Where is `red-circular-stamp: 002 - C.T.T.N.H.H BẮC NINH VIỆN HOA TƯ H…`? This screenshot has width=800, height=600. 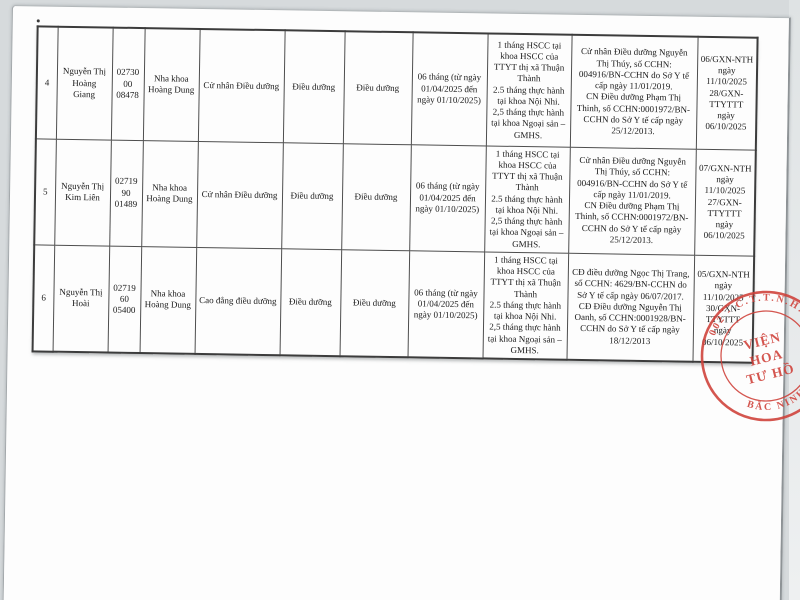
red-circular-stamp: 002 - C.T.T.N.H.H BẮC NINH VIỆN HOA TƯ H… is located at coordinates (750, 351).